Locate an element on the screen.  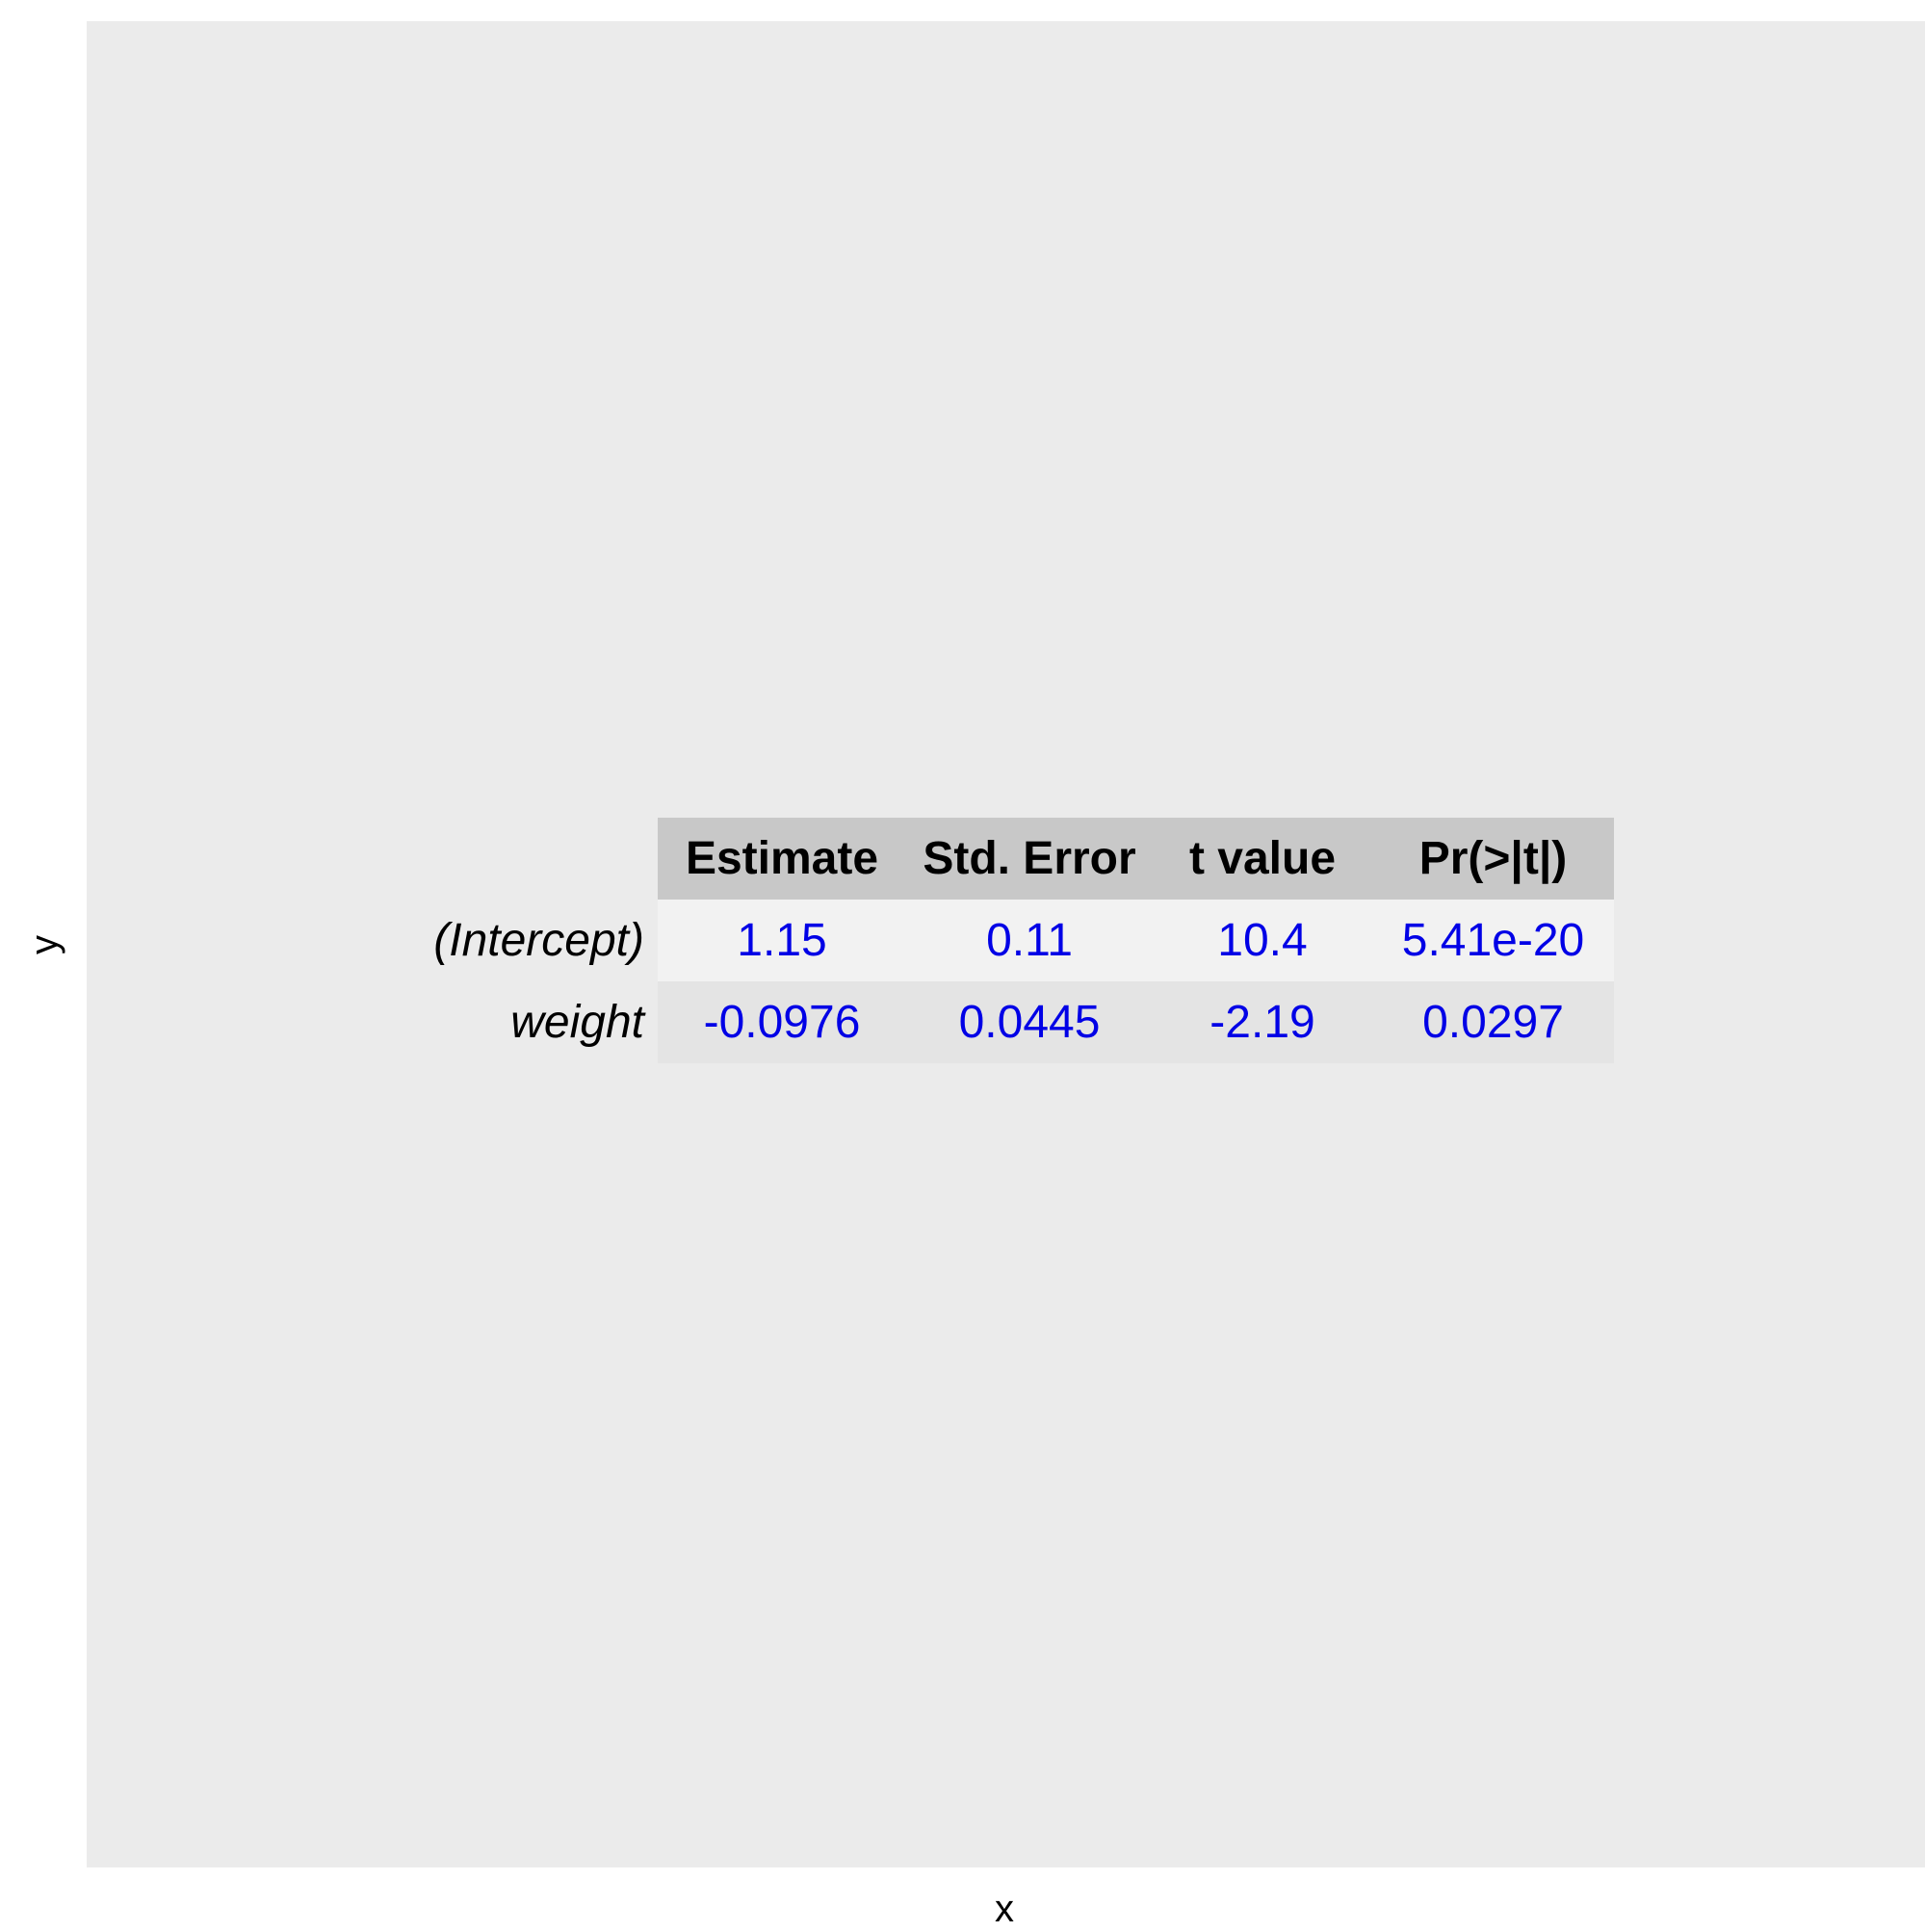
table-row-intercept: (Intercept) 1.15 0.11 10.4 5.41e-20 is located at coordinates (1008, 940).